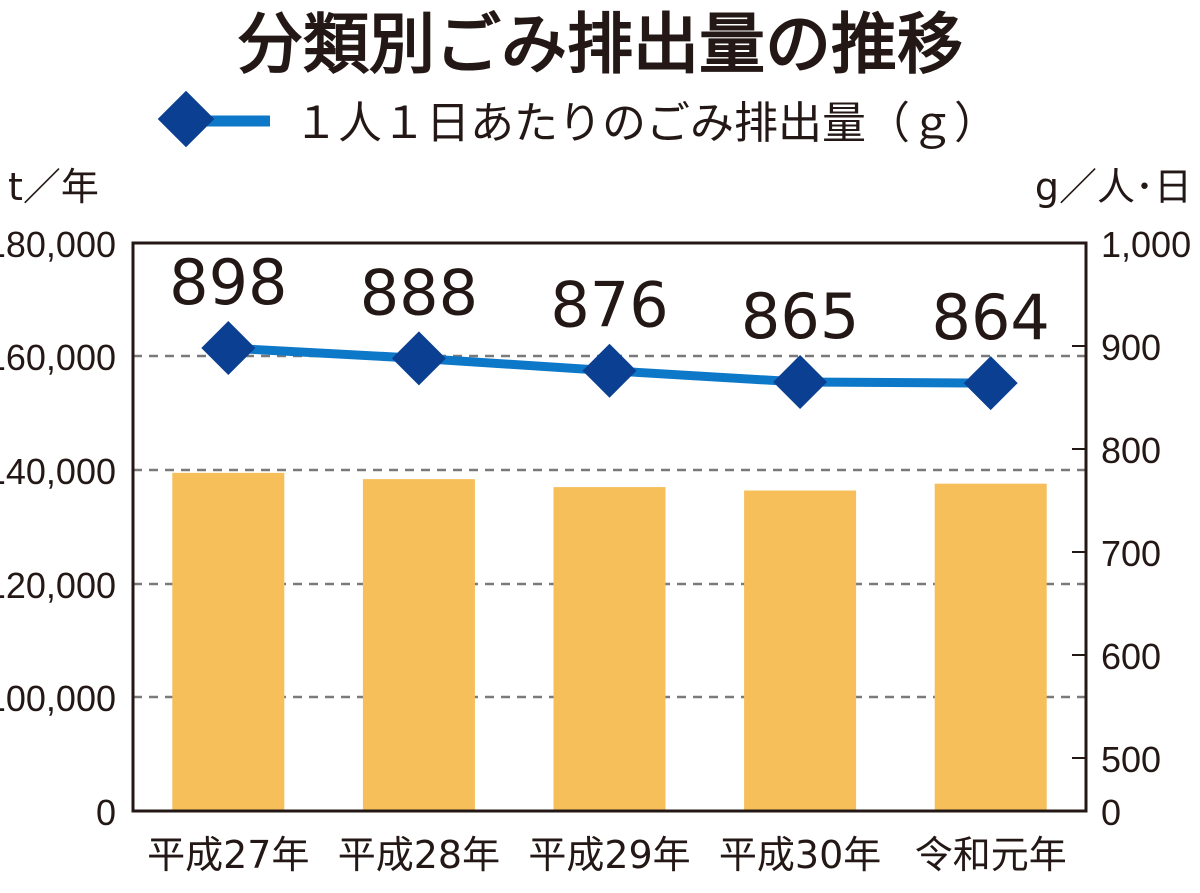 Image resolution: width=1200 pixels, height=893 pixels. Describe the element at coordinates (991, 855) in the screenshot. I see `x-tick-label: 令和元年` at that location.